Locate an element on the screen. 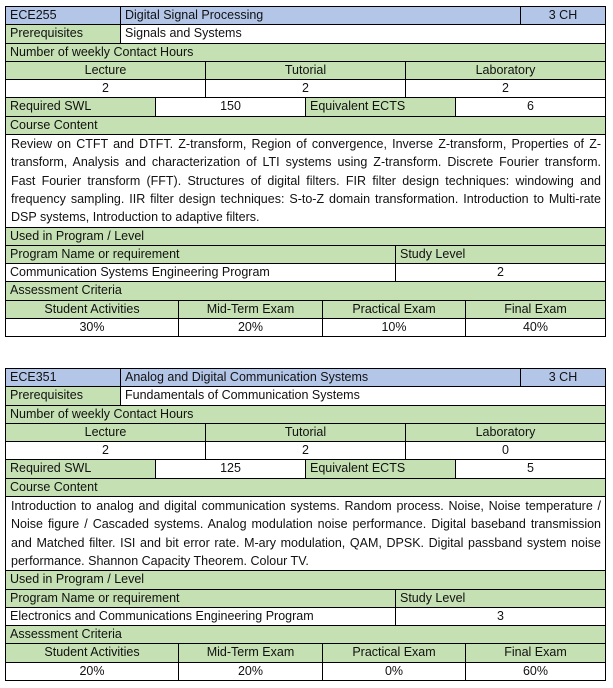 This screenshot has width=613, height=688. prerequisites-value: Signals and Systems is located at coordinates (363, 34).